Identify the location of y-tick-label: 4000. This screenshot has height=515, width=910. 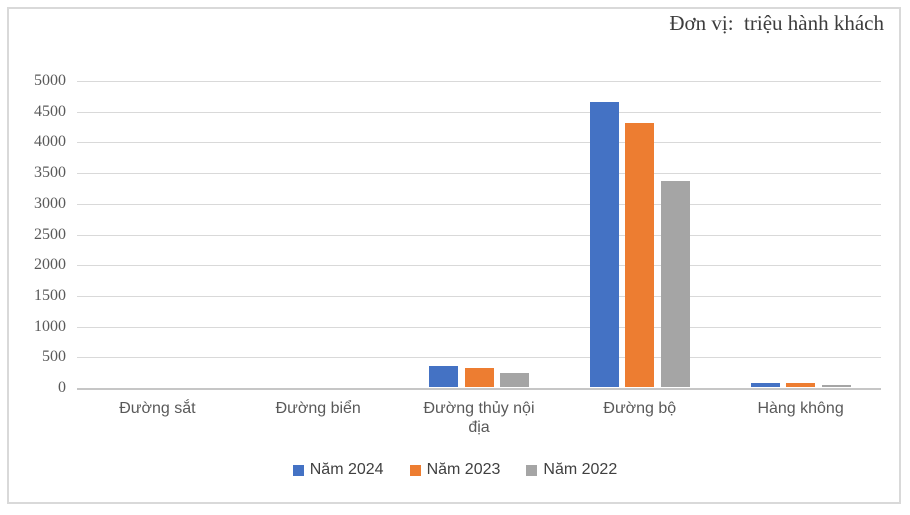
(50, 142).